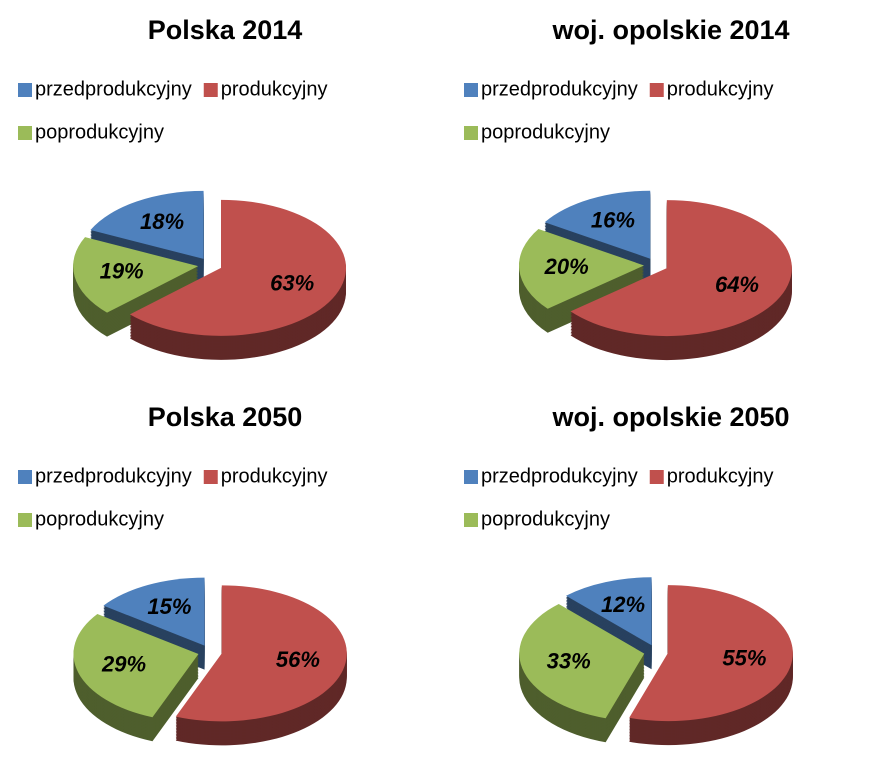 This screenshot has height=774, width=893. Describe the element at coordinates (744, 658) in the screenshot. I see `data-label: 55%` at that location.